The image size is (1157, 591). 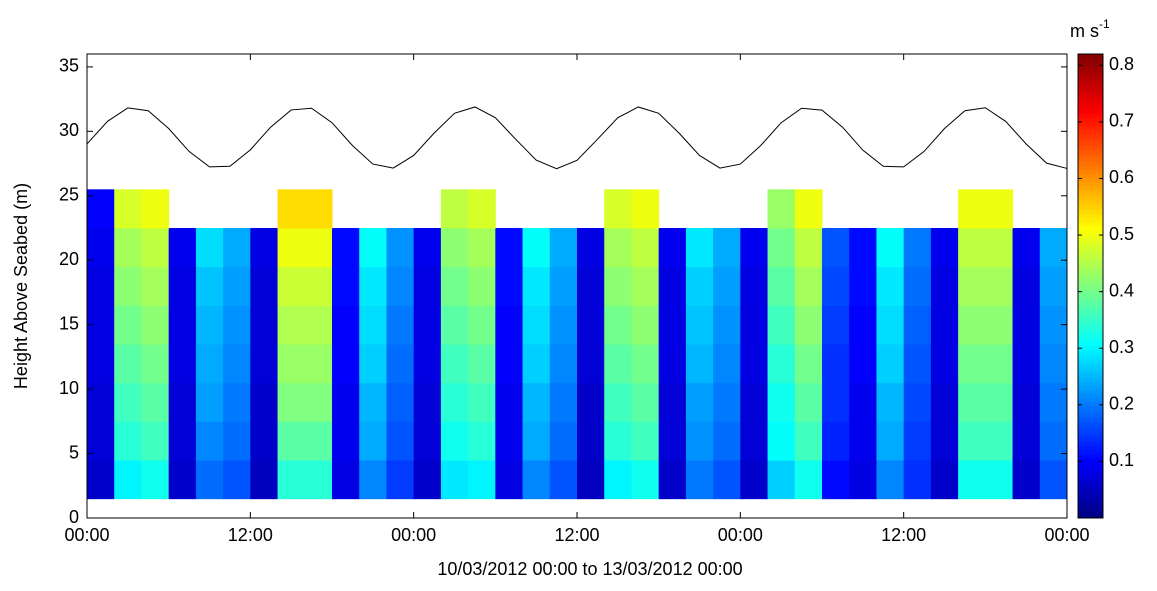 I want to click on x-tick-label: 00:00, so click(x=1066, y=535).